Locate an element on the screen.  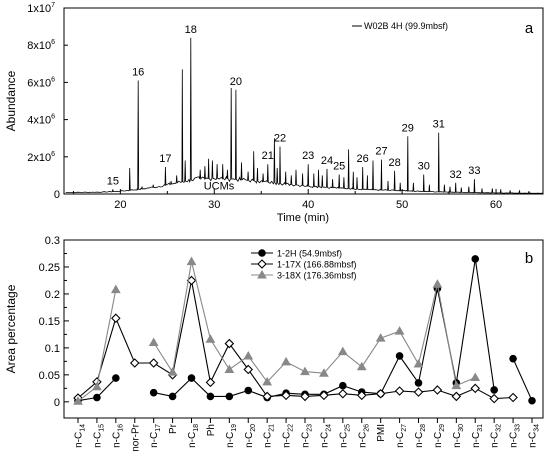
category-label: n-C30 is located at coordinates (458, 436).